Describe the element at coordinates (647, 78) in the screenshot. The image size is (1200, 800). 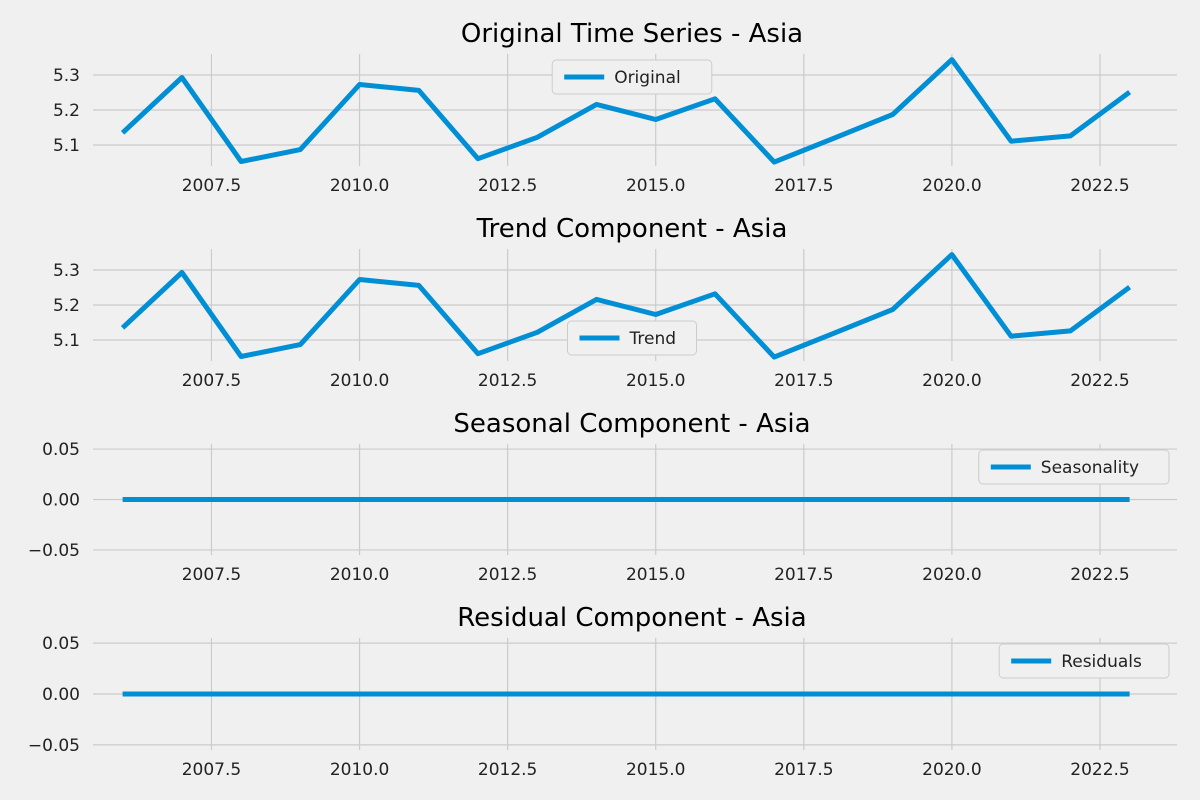
I see `legend-label: Original` at that location.